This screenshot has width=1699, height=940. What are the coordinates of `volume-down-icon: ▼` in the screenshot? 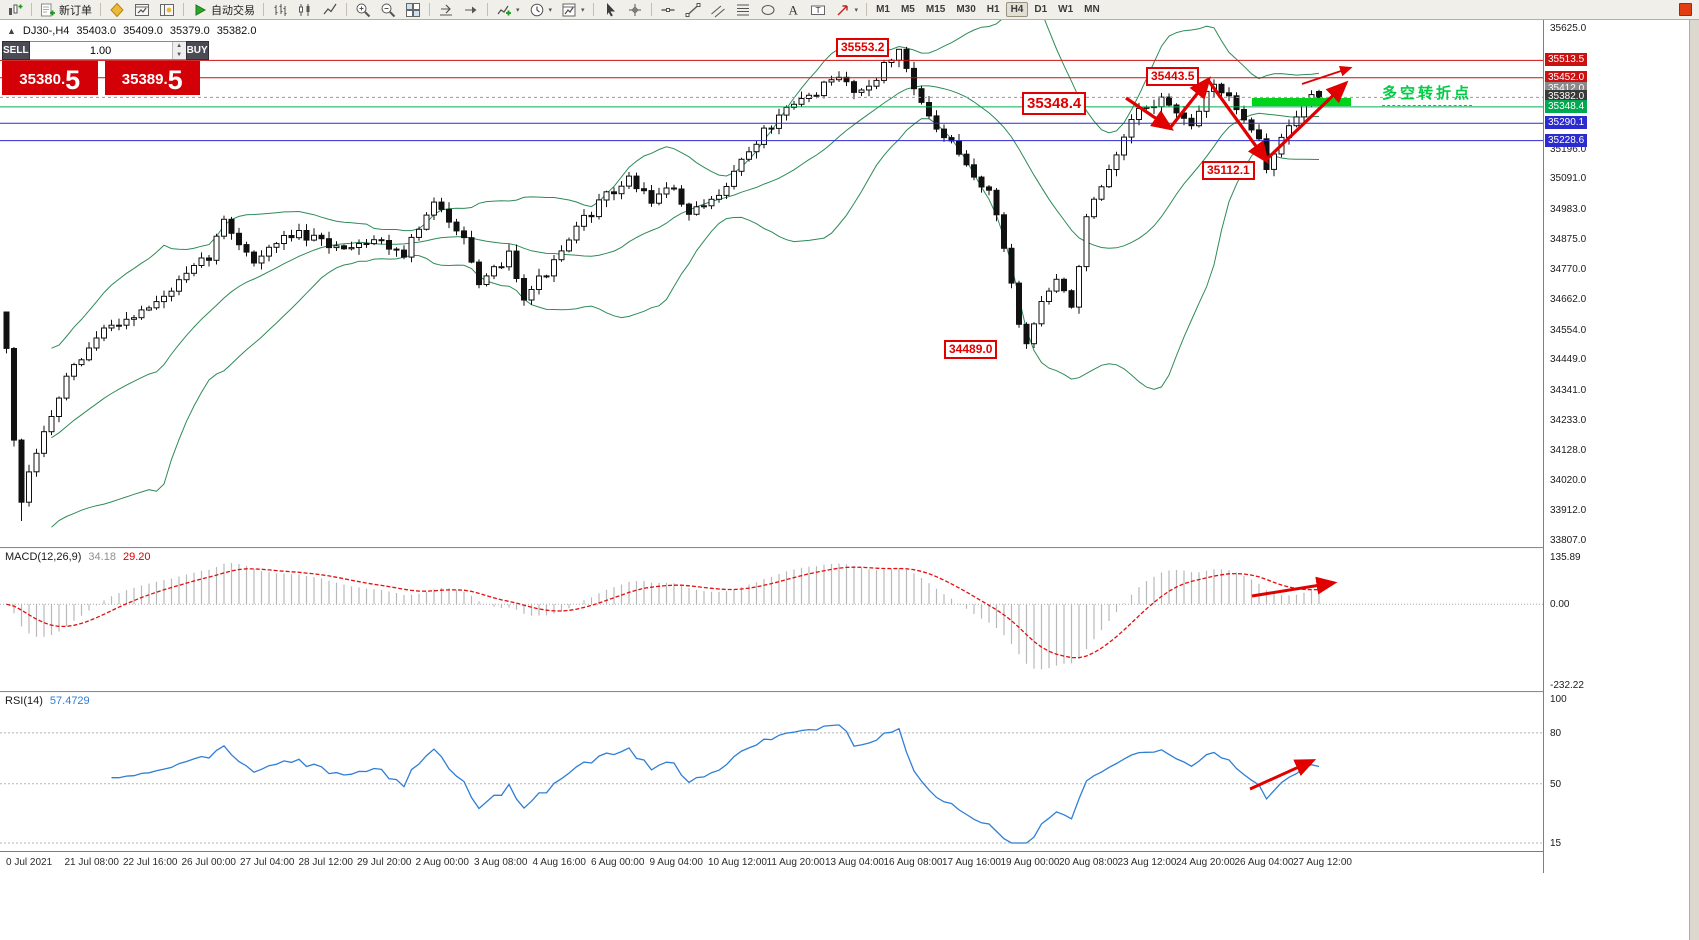 It's located at (179, 54).